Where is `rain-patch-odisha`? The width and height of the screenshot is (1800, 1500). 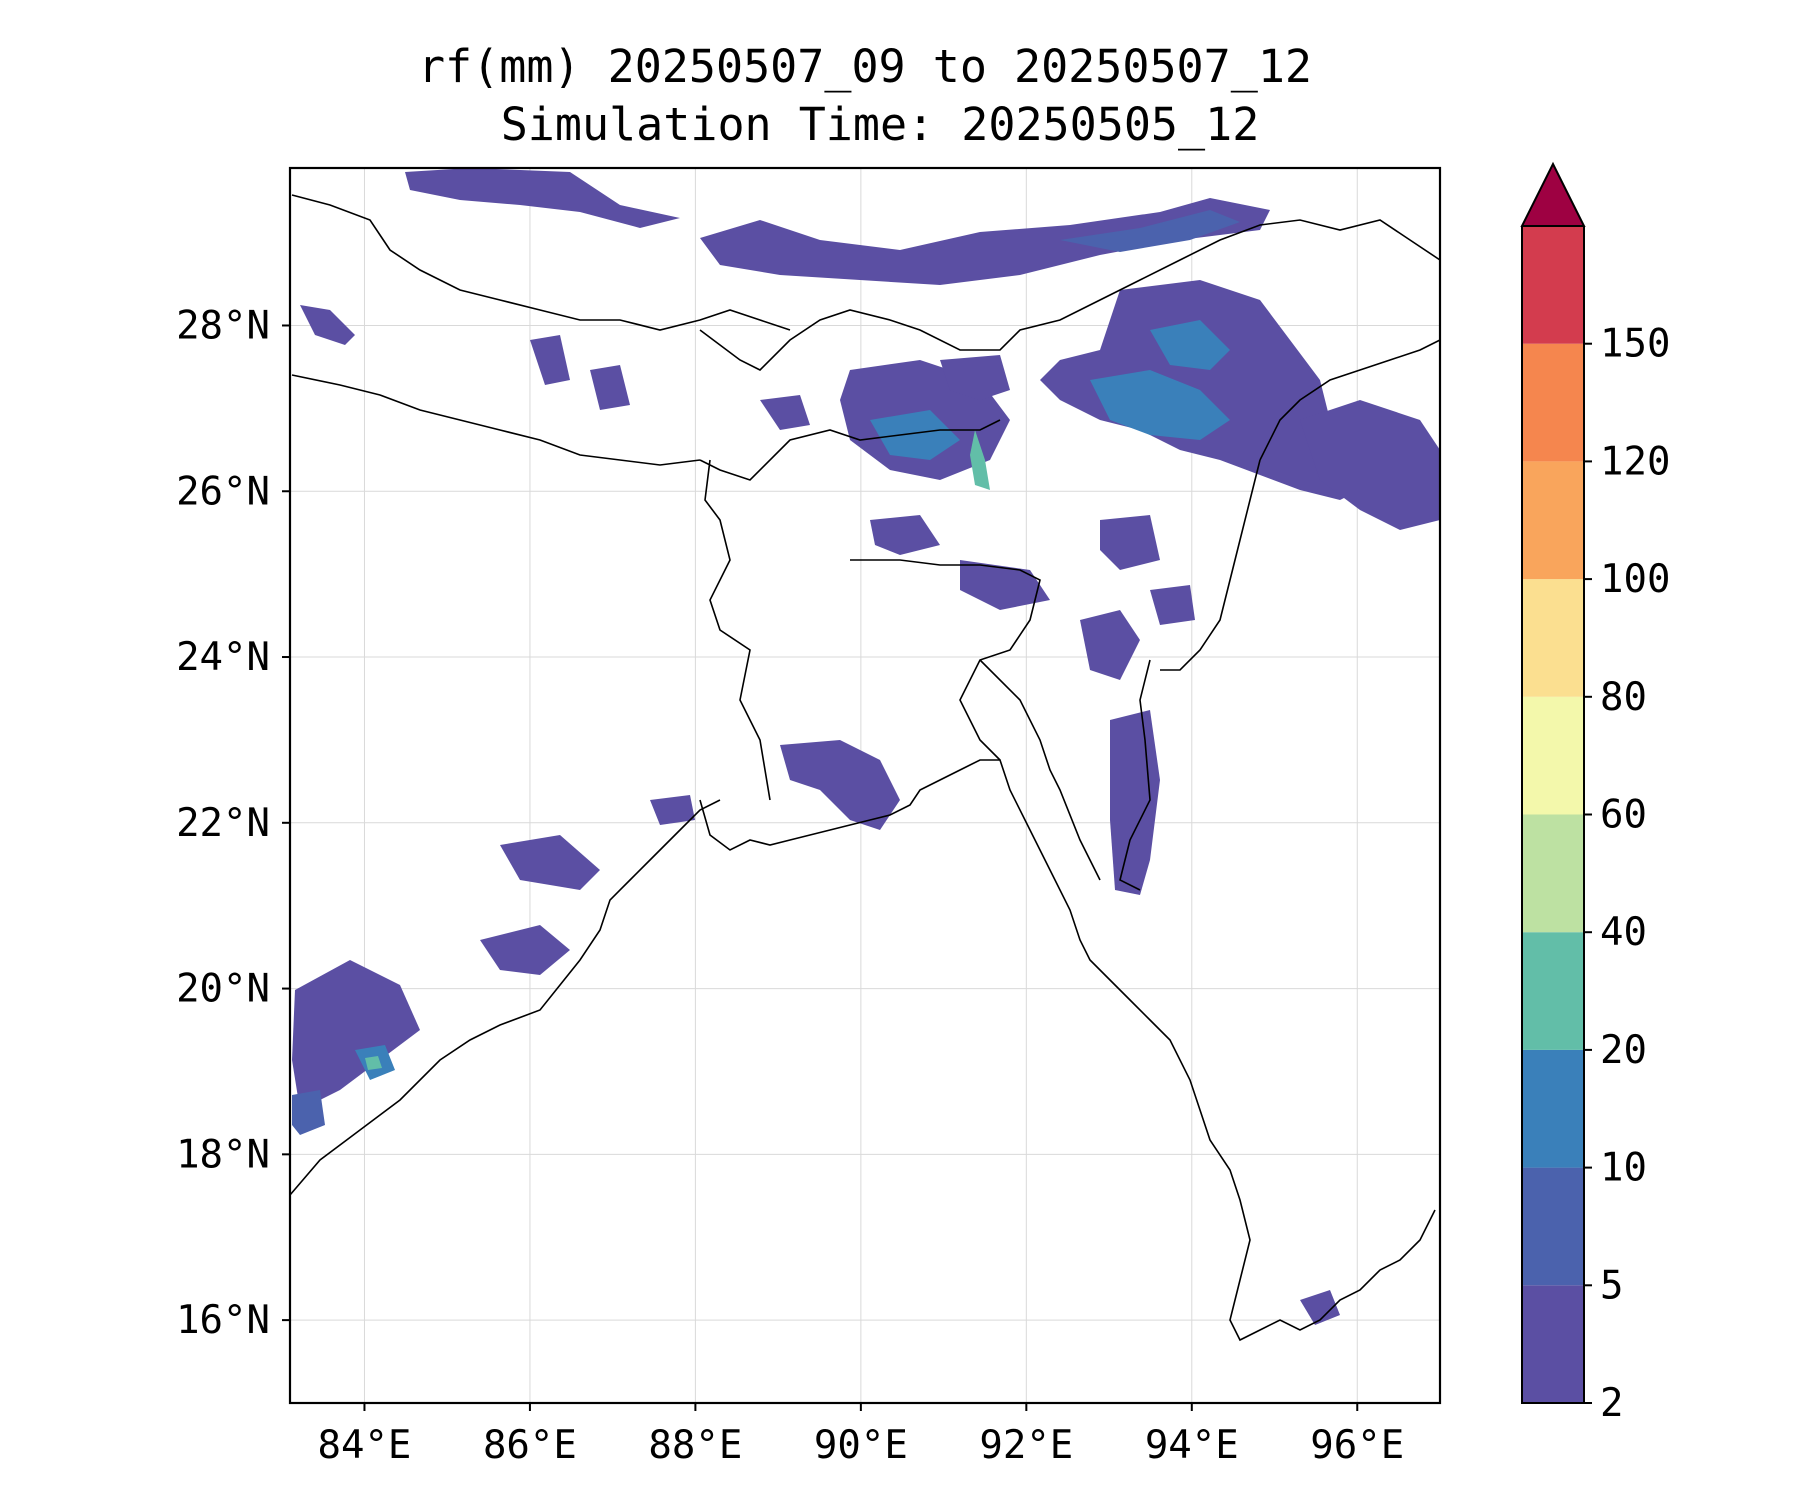
rain-patch-odisha is located at coordinates (356, 1035).